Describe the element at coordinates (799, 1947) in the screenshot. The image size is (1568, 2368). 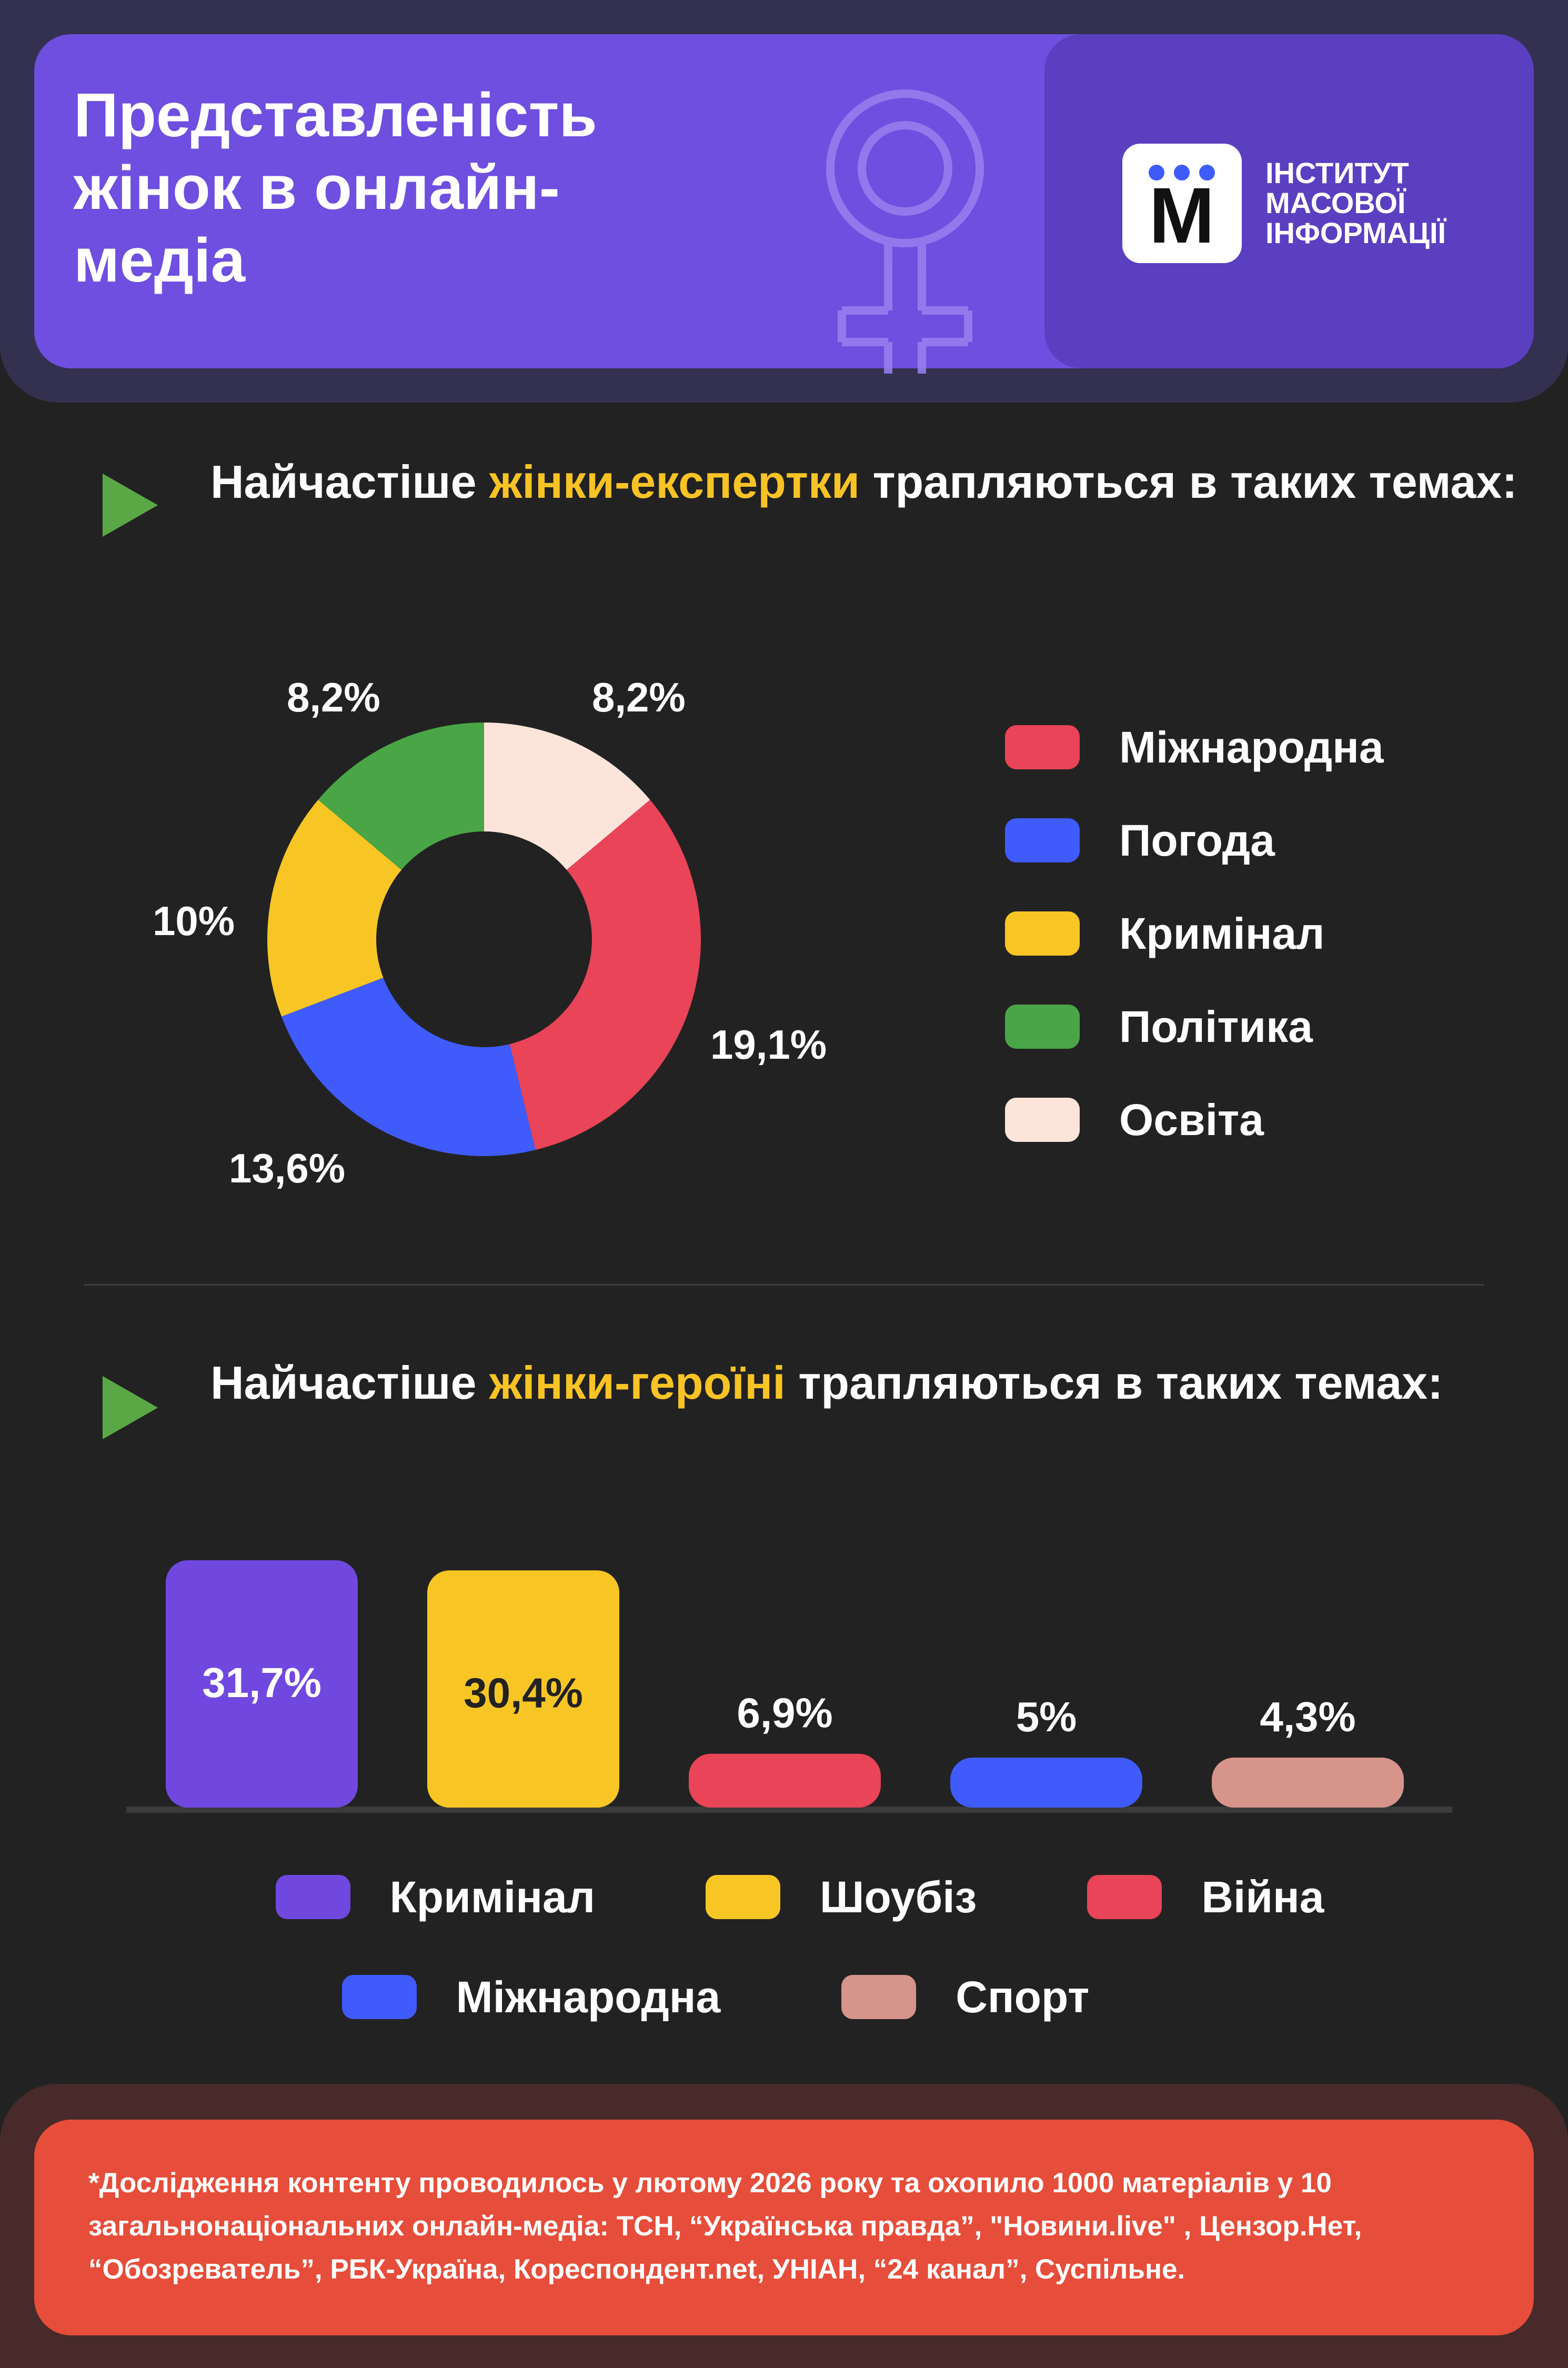
I see `bar-legend: Кримінал Шоубіз Війна Міжнародна Спорт` at that location.